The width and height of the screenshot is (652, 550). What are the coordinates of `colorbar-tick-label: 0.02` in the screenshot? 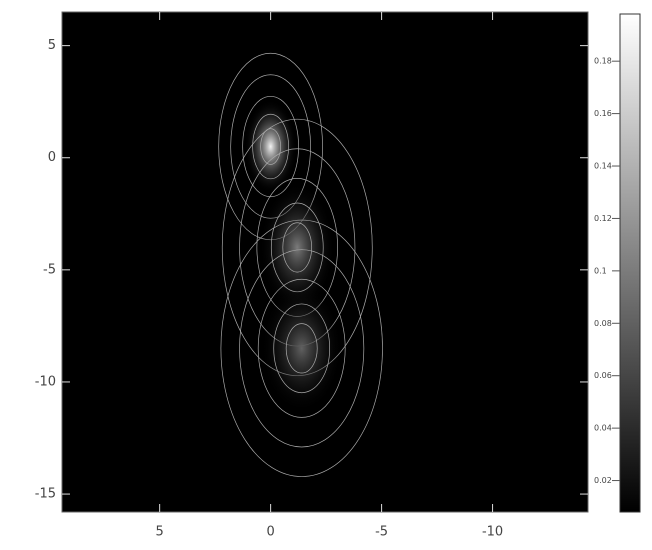 It's located at (603, 480).